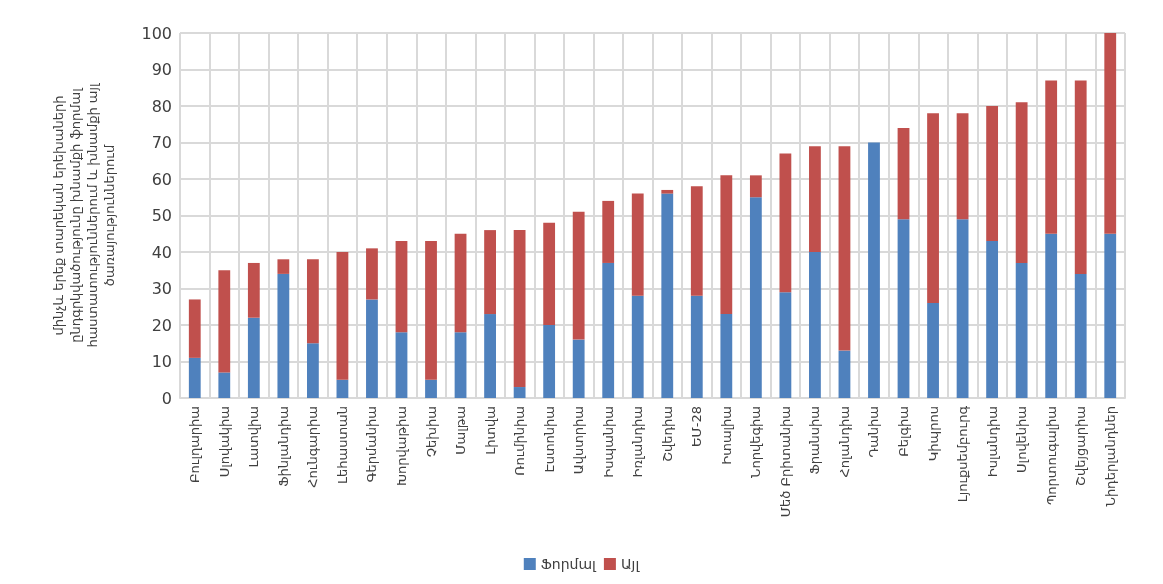 This screenshot has width=1163, height=584. Describe the element at coordinates (638, 442) in the screenshot. I see `x-tick-label: Իռլանդիա` at that location.